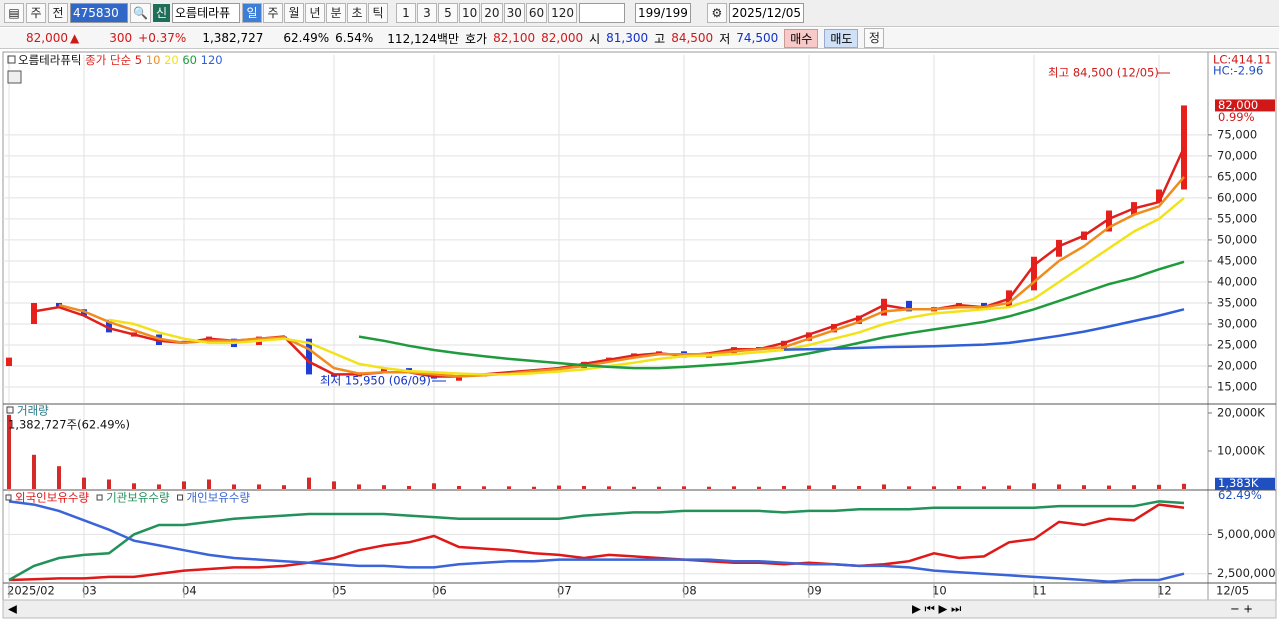 This screenshot has height=621, width=1279. I want to click on x-tick-label: 10, so click(939, 591).